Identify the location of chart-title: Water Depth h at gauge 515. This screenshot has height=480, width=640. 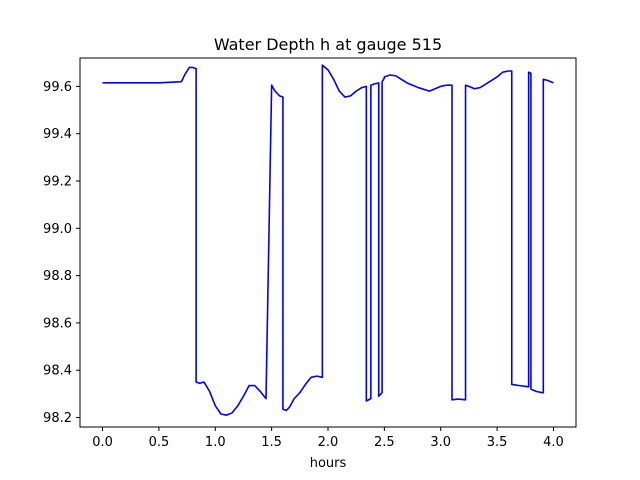
(328, 44).